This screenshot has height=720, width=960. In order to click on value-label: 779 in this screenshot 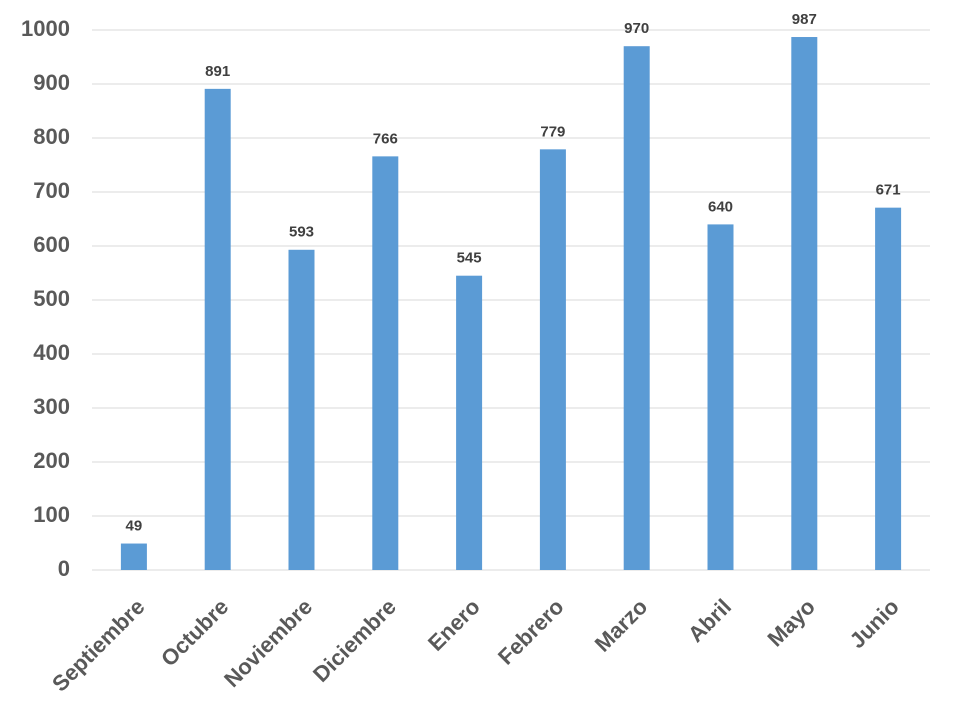, I will do `click(552, 131)`.